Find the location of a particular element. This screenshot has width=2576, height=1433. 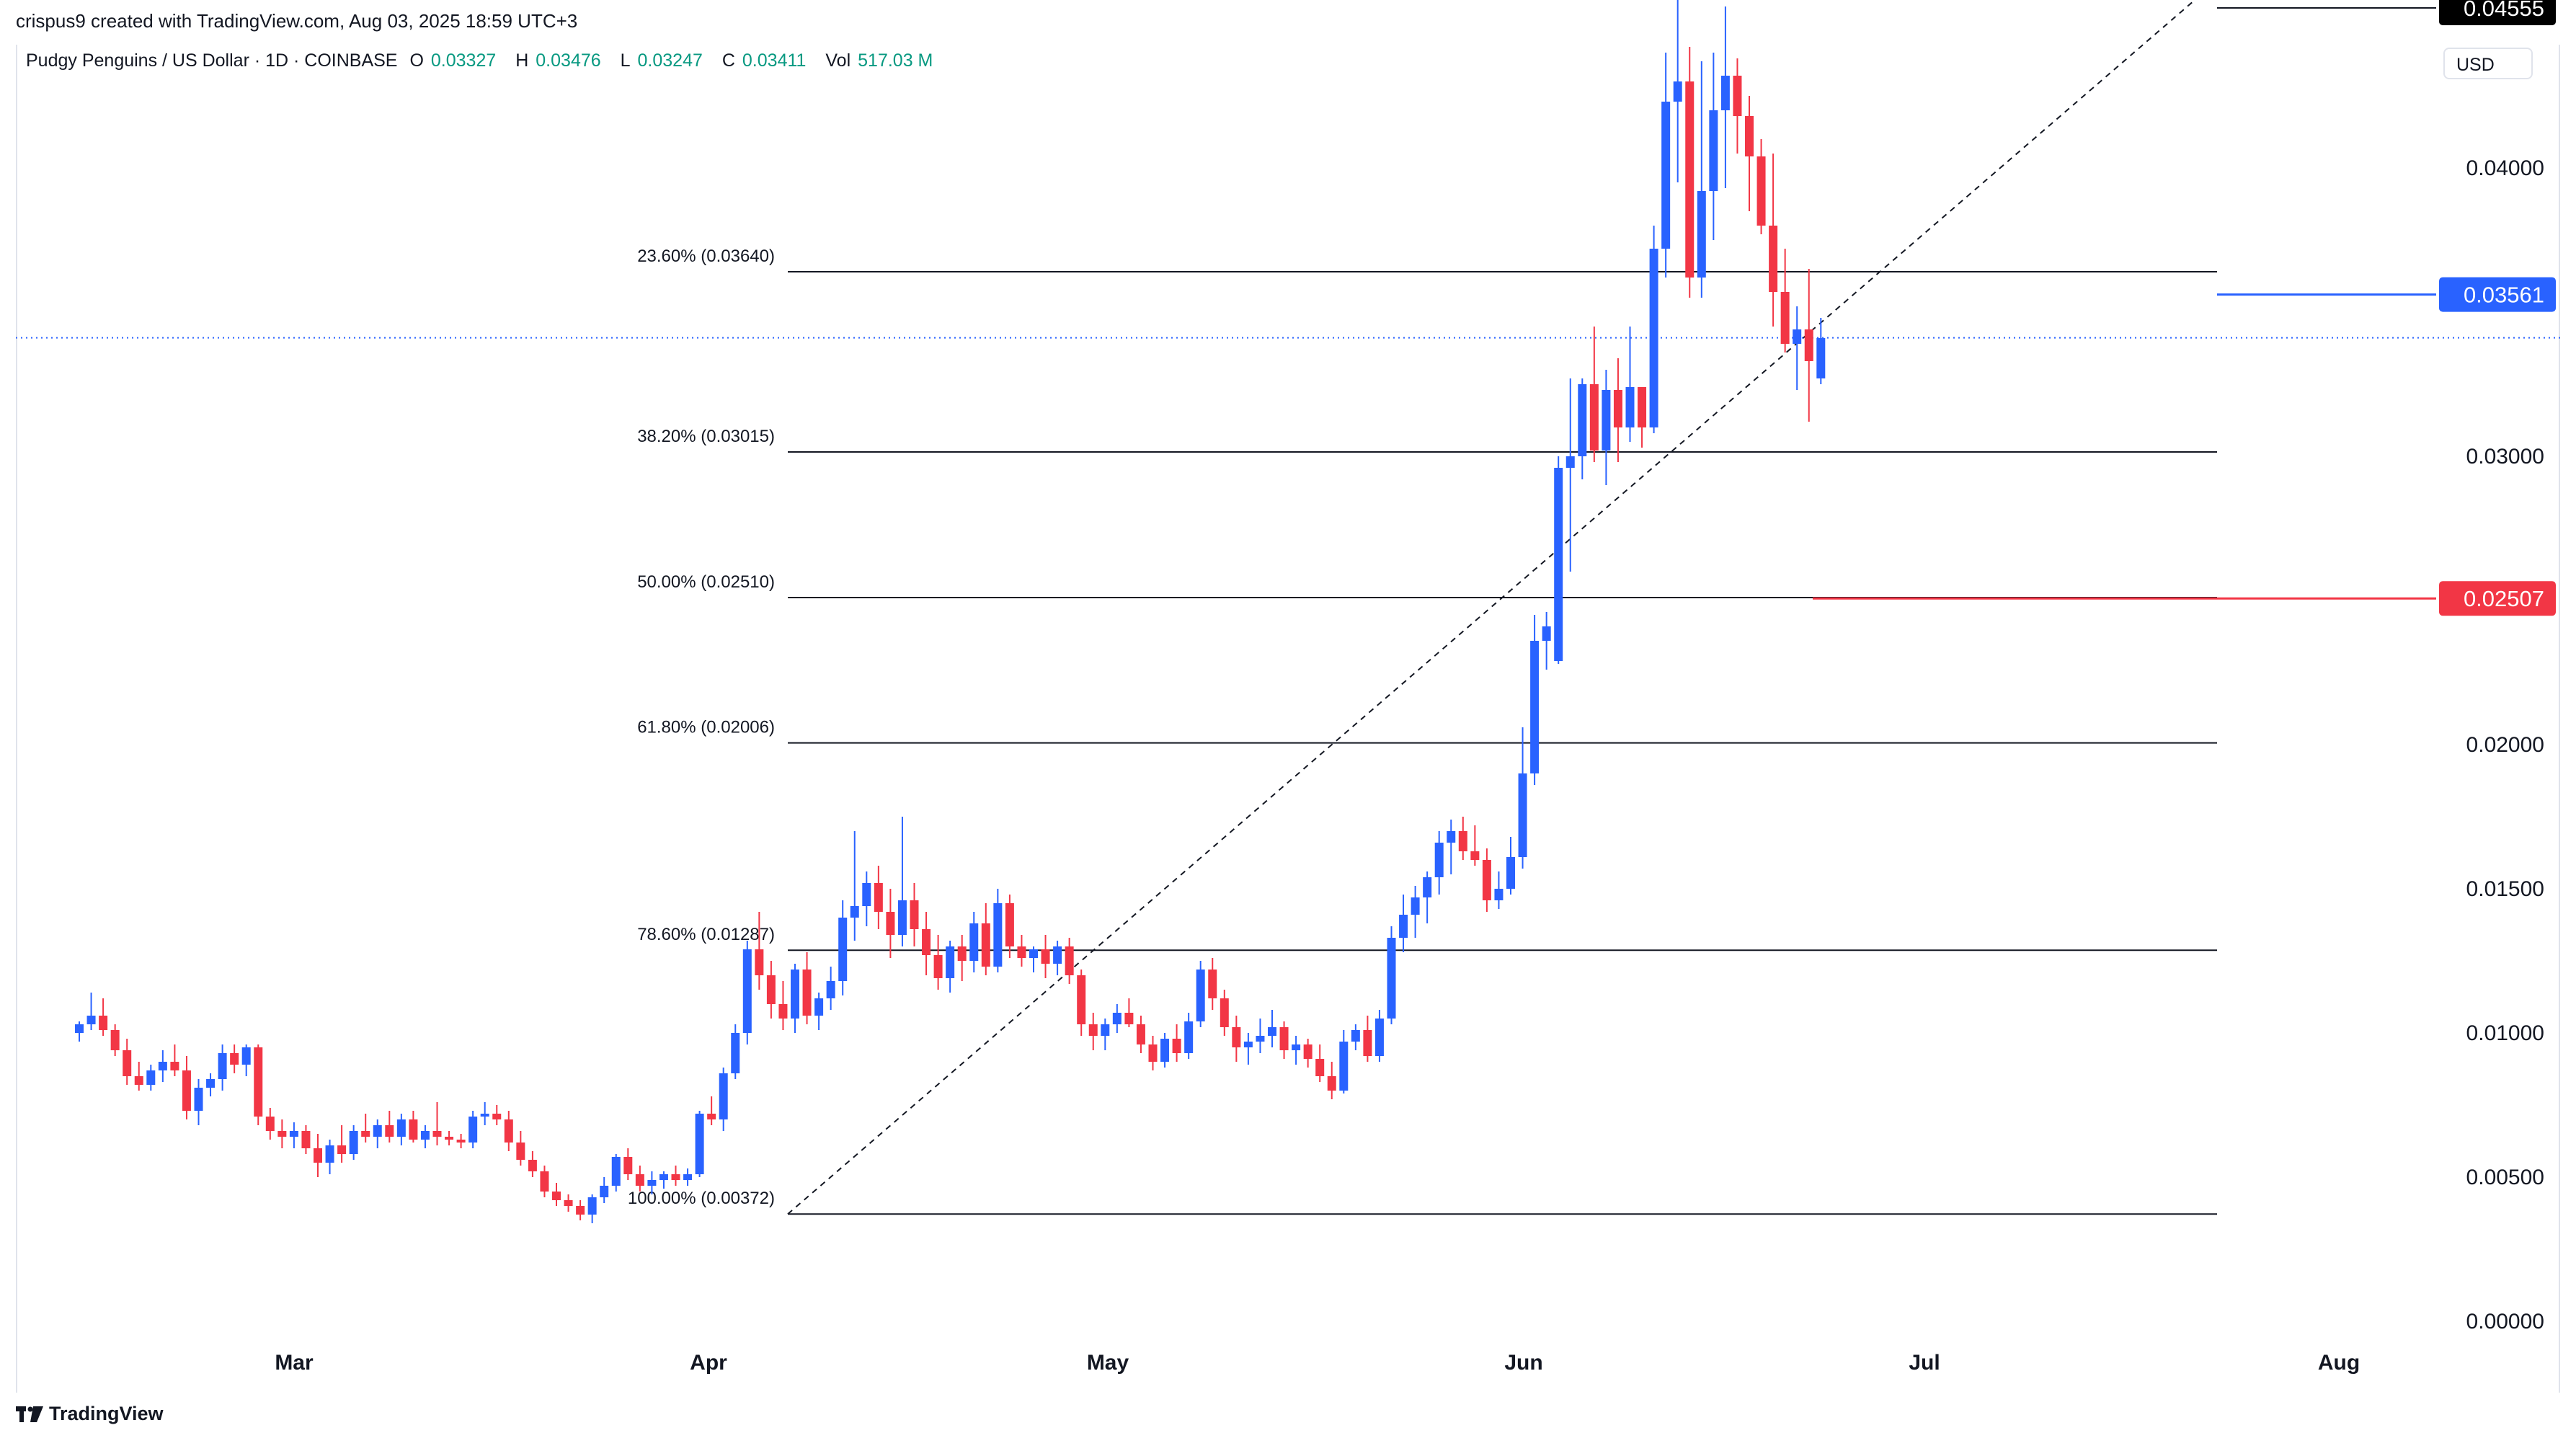

price-badge-box is located at coordinates (2497, 598).